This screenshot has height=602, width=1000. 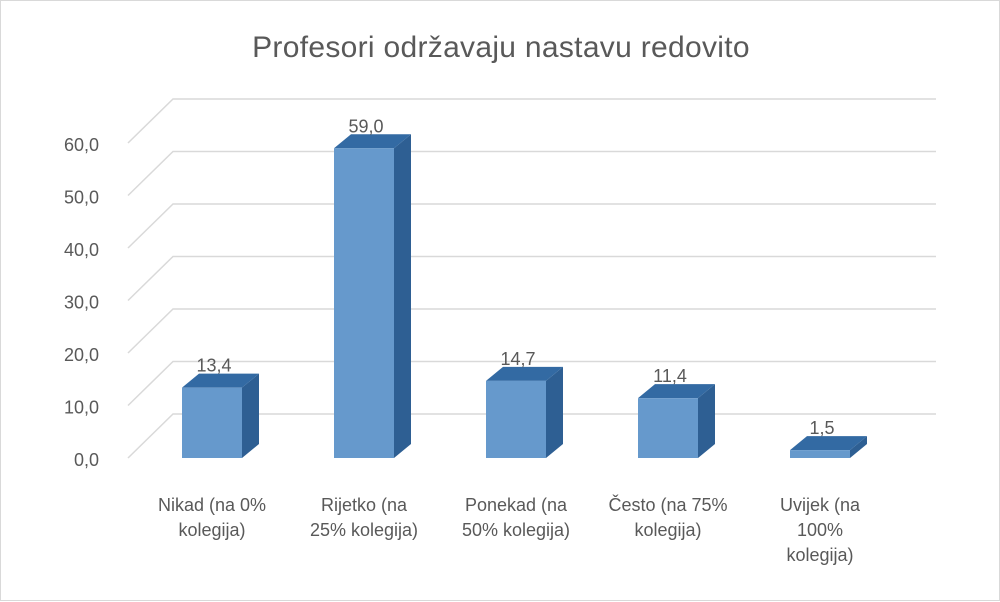 What do you see at coordinates (516, 505) in the screenshot?
I see `x-category-label: Ponekad (na` at bounding box center [516, 505].